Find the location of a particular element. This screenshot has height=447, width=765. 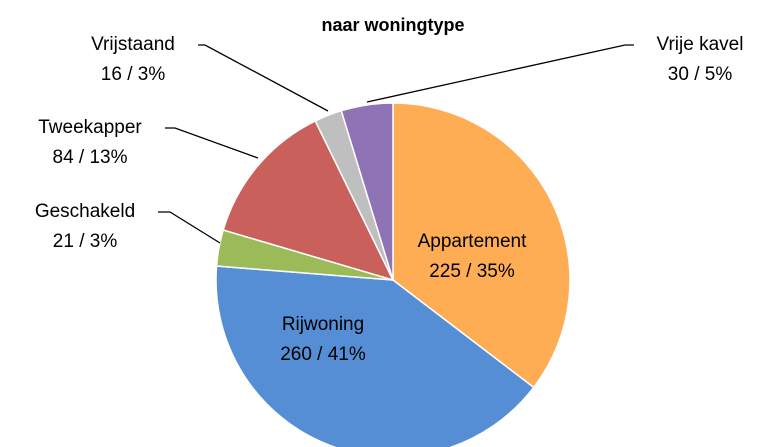

chart-title: naar woningtype is located at coordinates (392, 25).